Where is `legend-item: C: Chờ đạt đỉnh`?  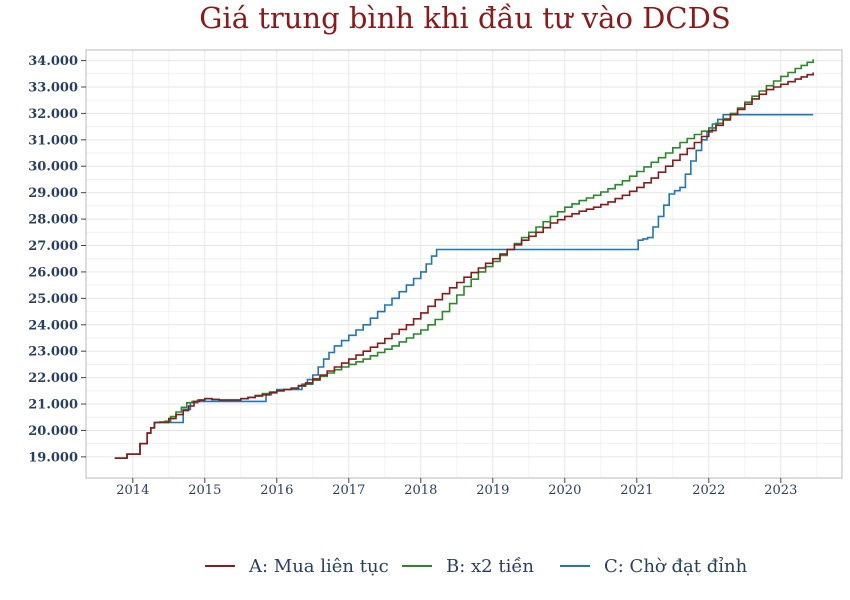 legend-item: C: Chờ đạt đỉnh is located at coordinates (654, 566).